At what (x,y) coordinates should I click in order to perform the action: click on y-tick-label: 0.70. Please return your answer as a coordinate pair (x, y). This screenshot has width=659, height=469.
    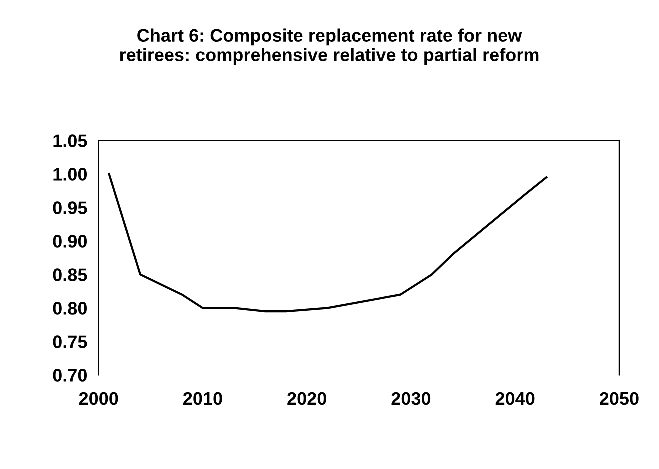
    Looking at the image, I should click on (70, 375).